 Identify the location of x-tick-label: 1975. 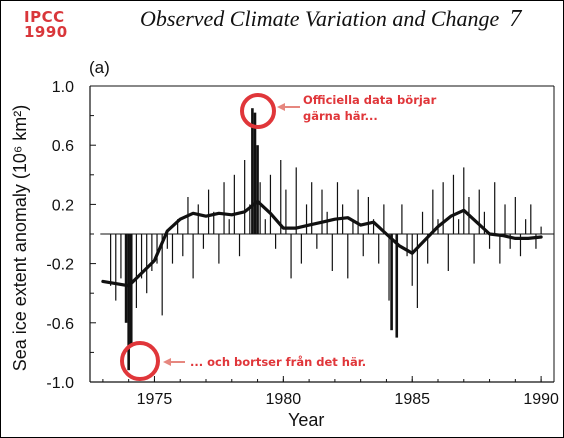
(155, 399).